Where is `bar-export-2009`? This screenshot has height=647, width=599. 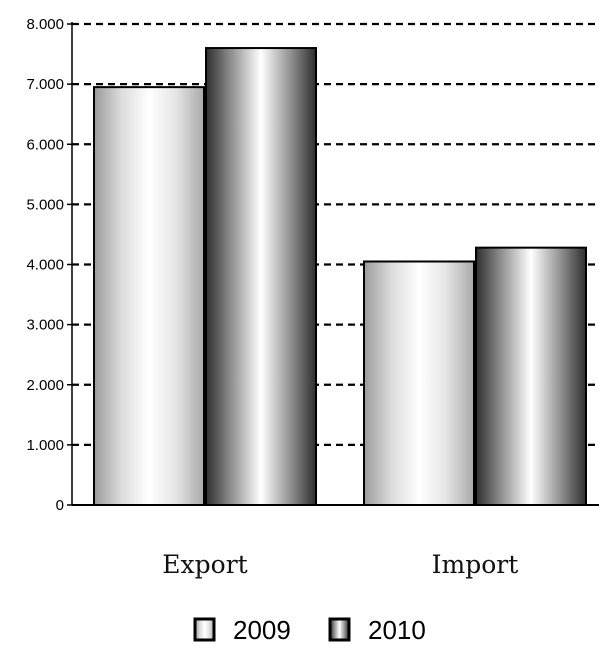 bar-export-2009 is located at coordinates (149, 296).